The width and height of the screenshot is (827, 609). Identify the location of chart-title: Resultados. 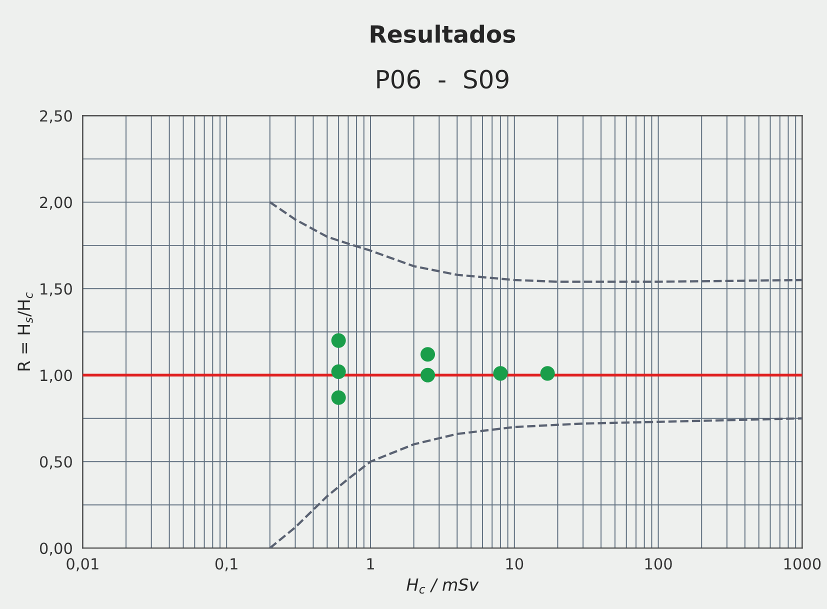
(443, 33).